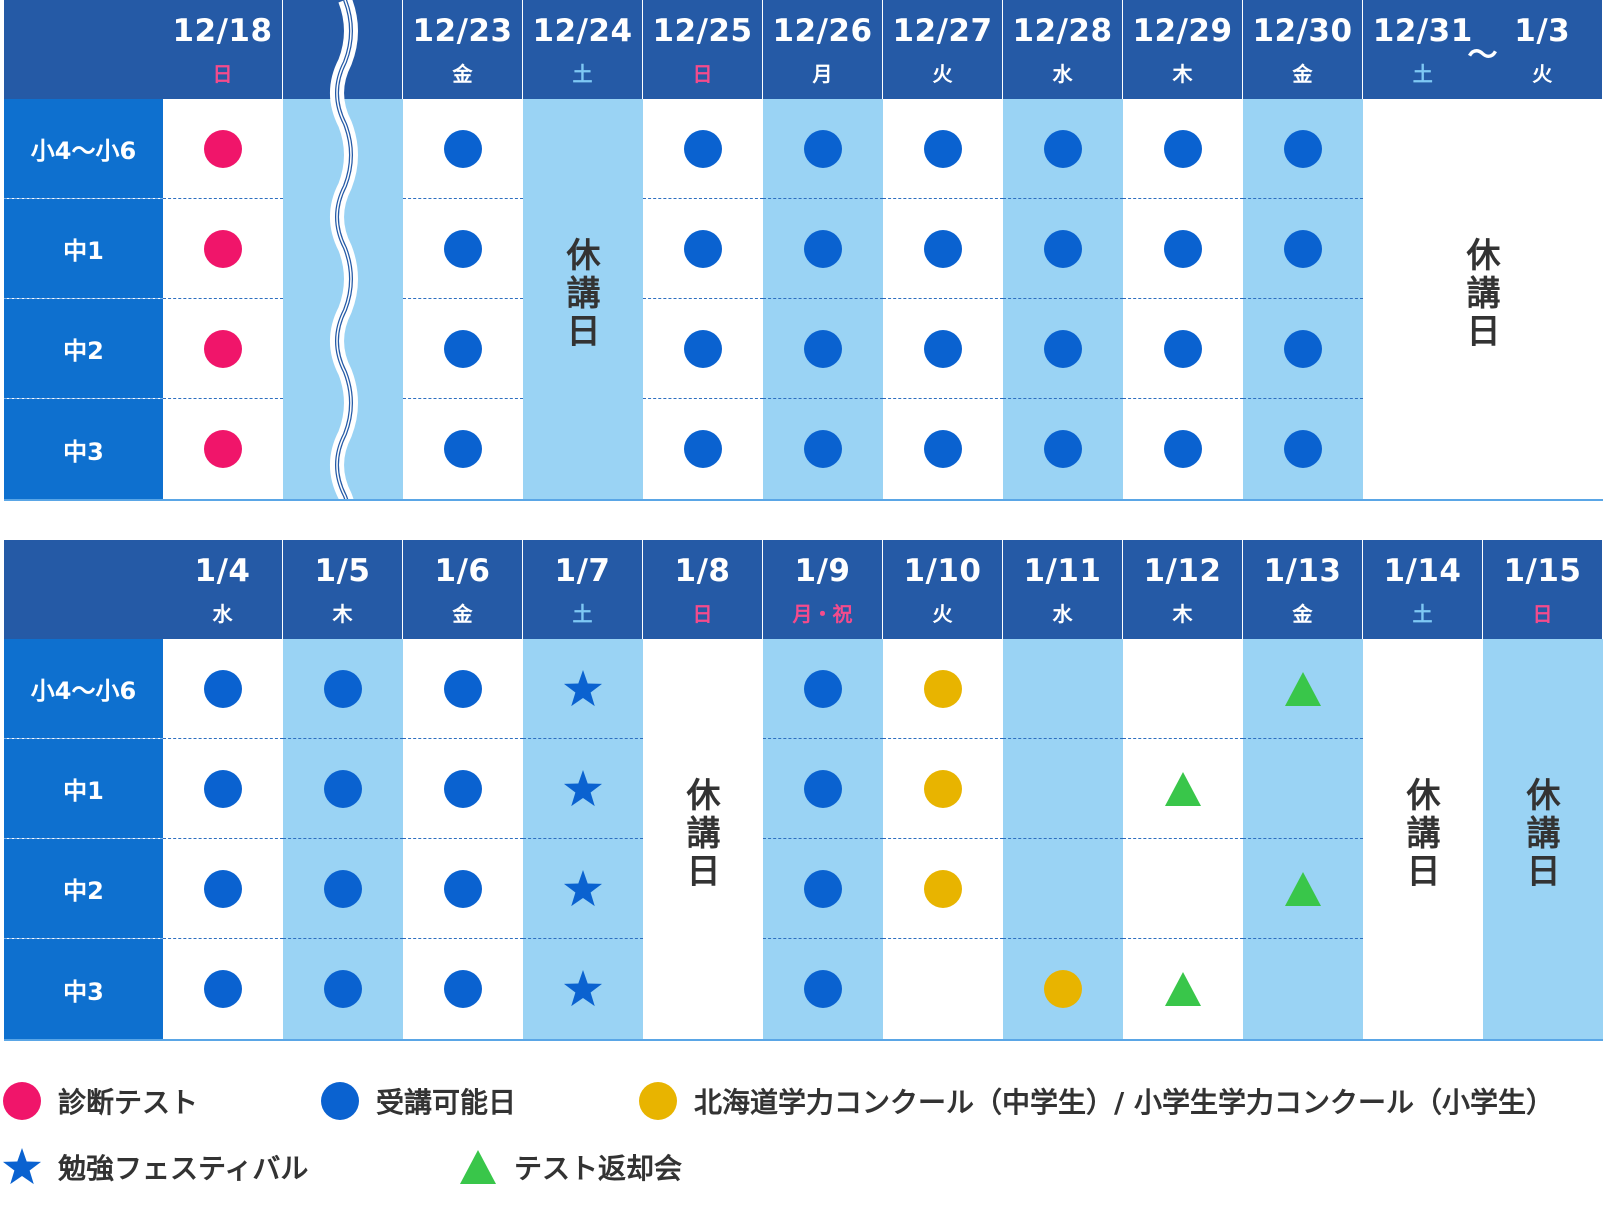 The width and height of the screenshot is (1605, 1211). Describe the element at coordinates (1542, 571) in the screenshot. I see `date-label: 1/15` at that location.